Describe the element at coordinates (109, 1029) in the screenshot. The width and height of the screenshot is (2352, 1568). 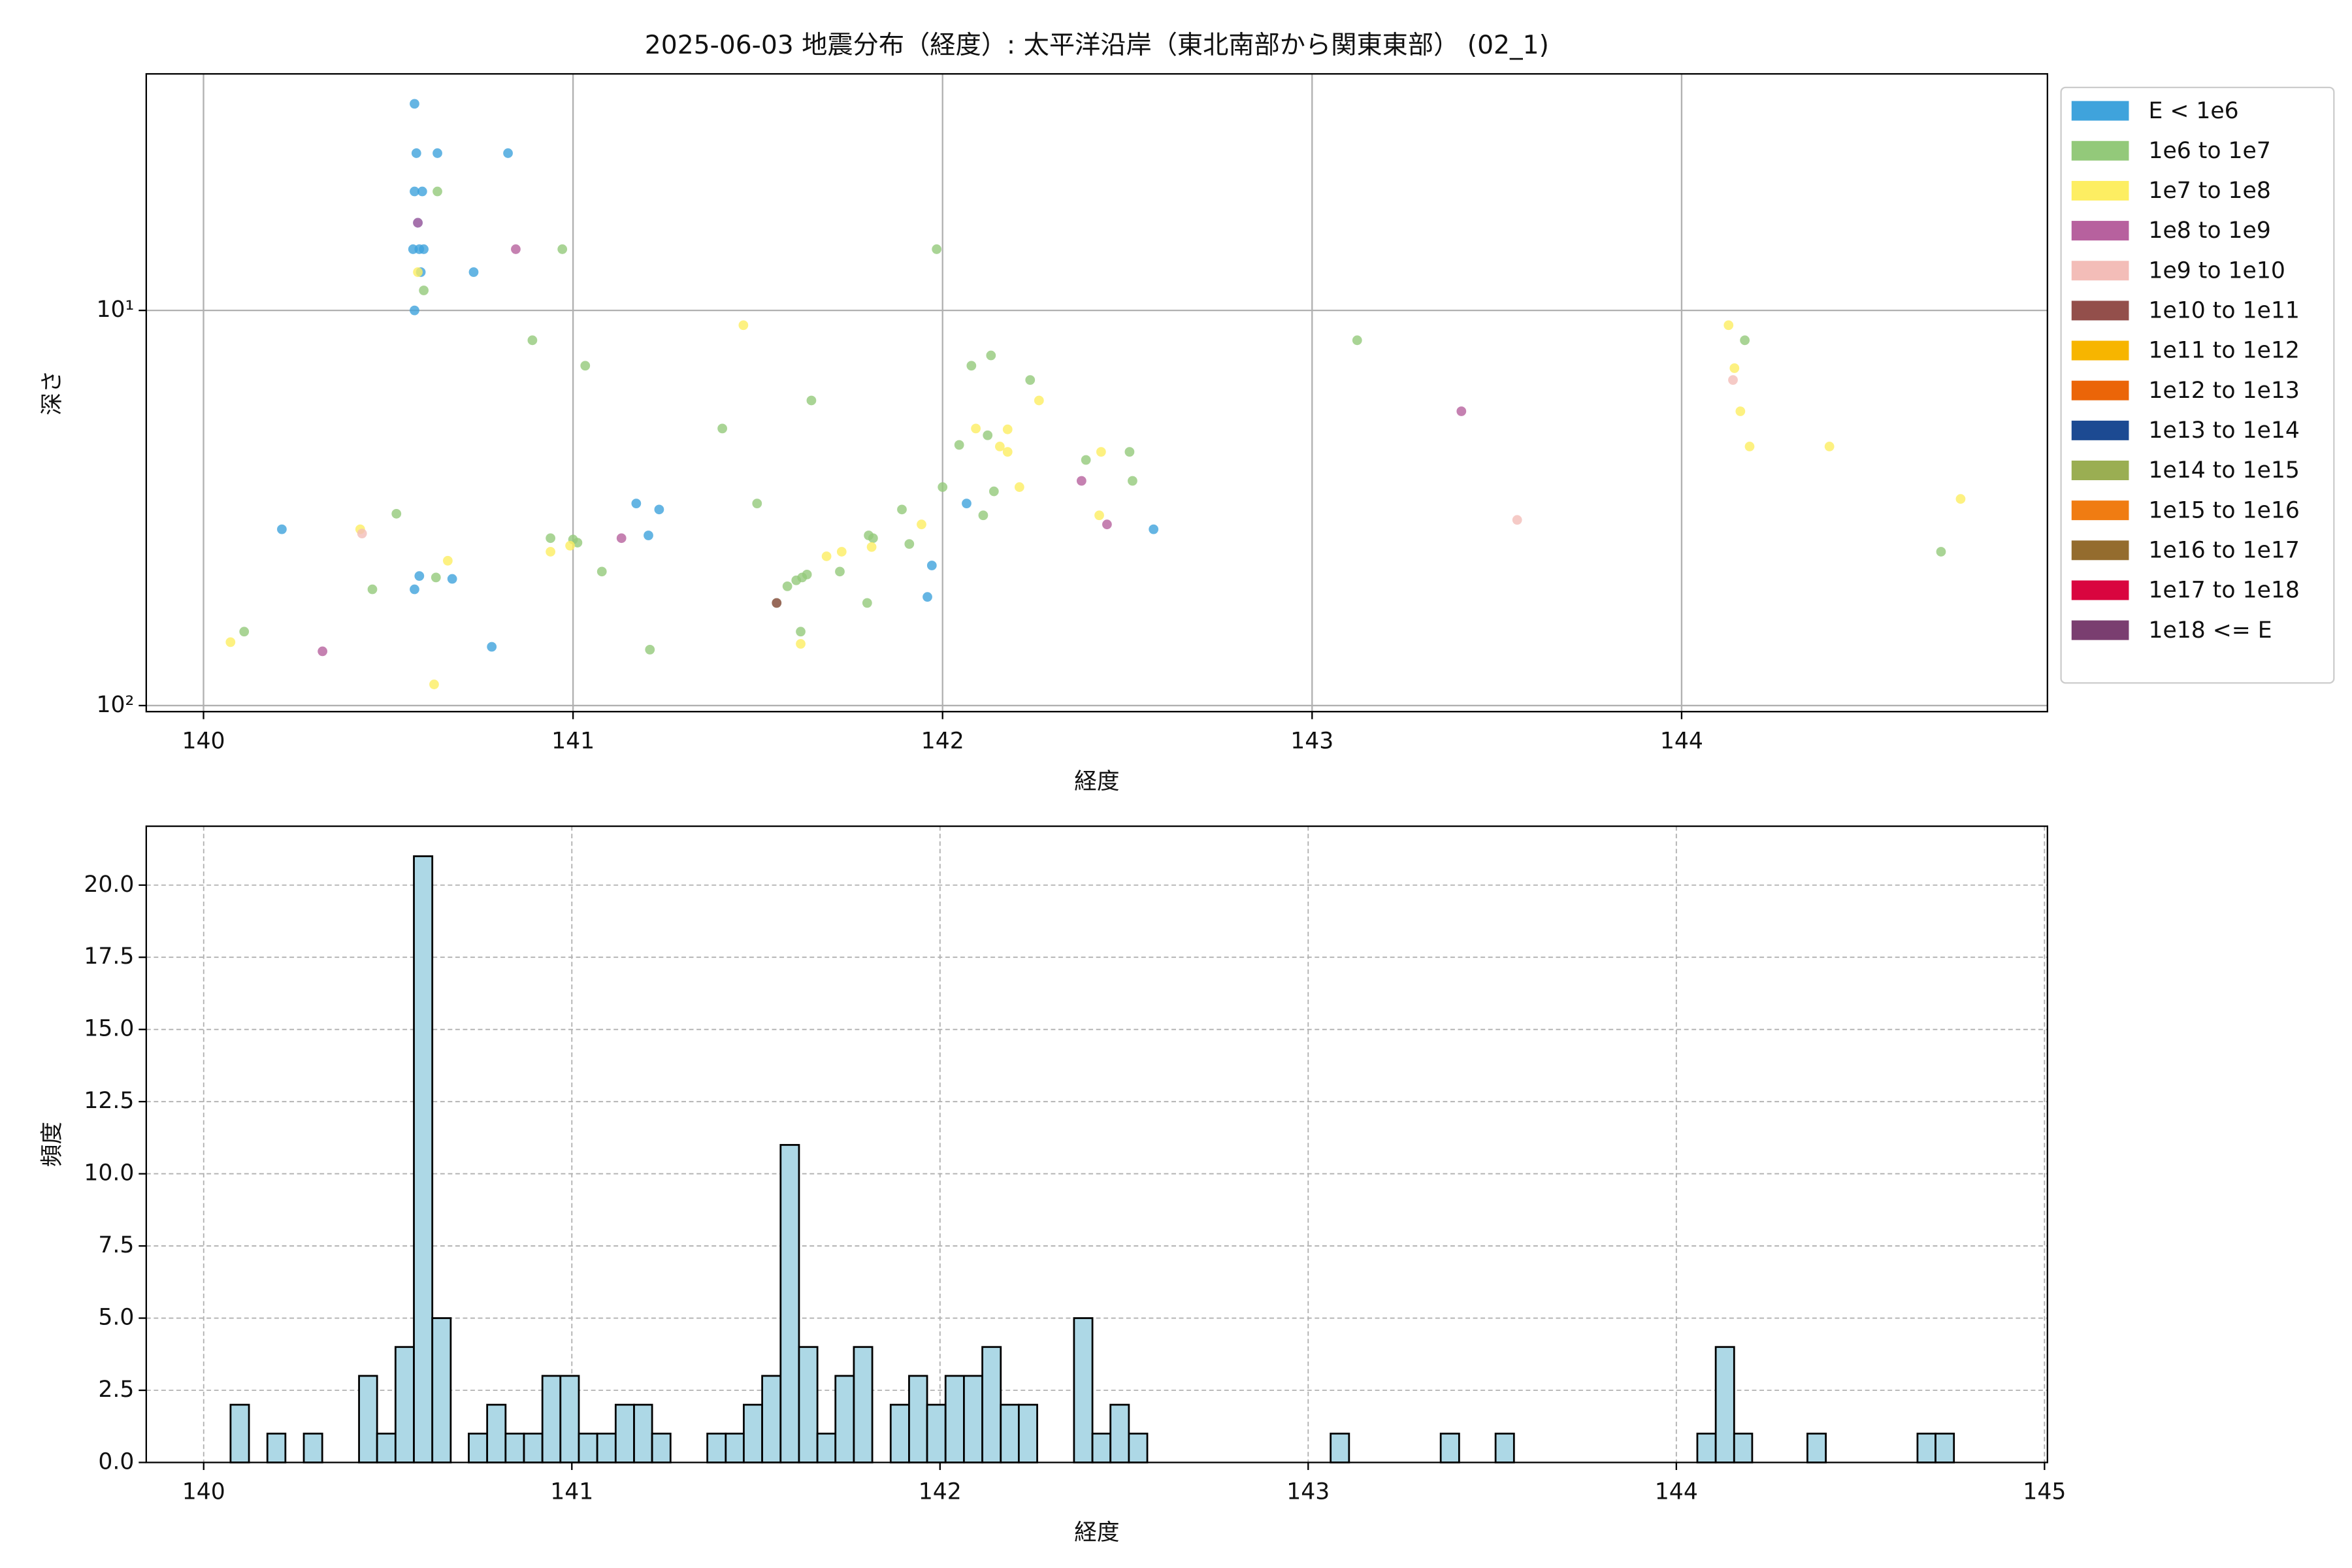
I see `y-tick-label: 15.0` at that location.